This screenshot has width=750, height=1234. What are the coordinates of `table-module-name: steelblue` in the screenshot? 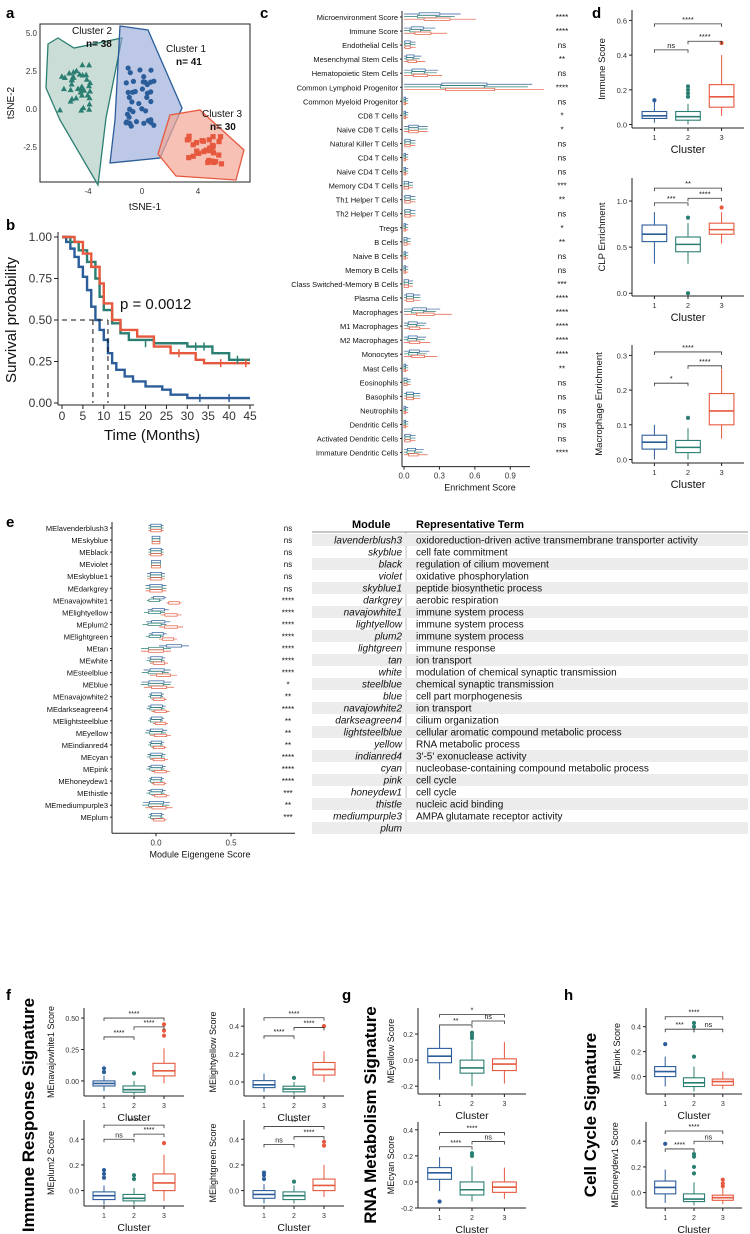 It's located at (382, 685).